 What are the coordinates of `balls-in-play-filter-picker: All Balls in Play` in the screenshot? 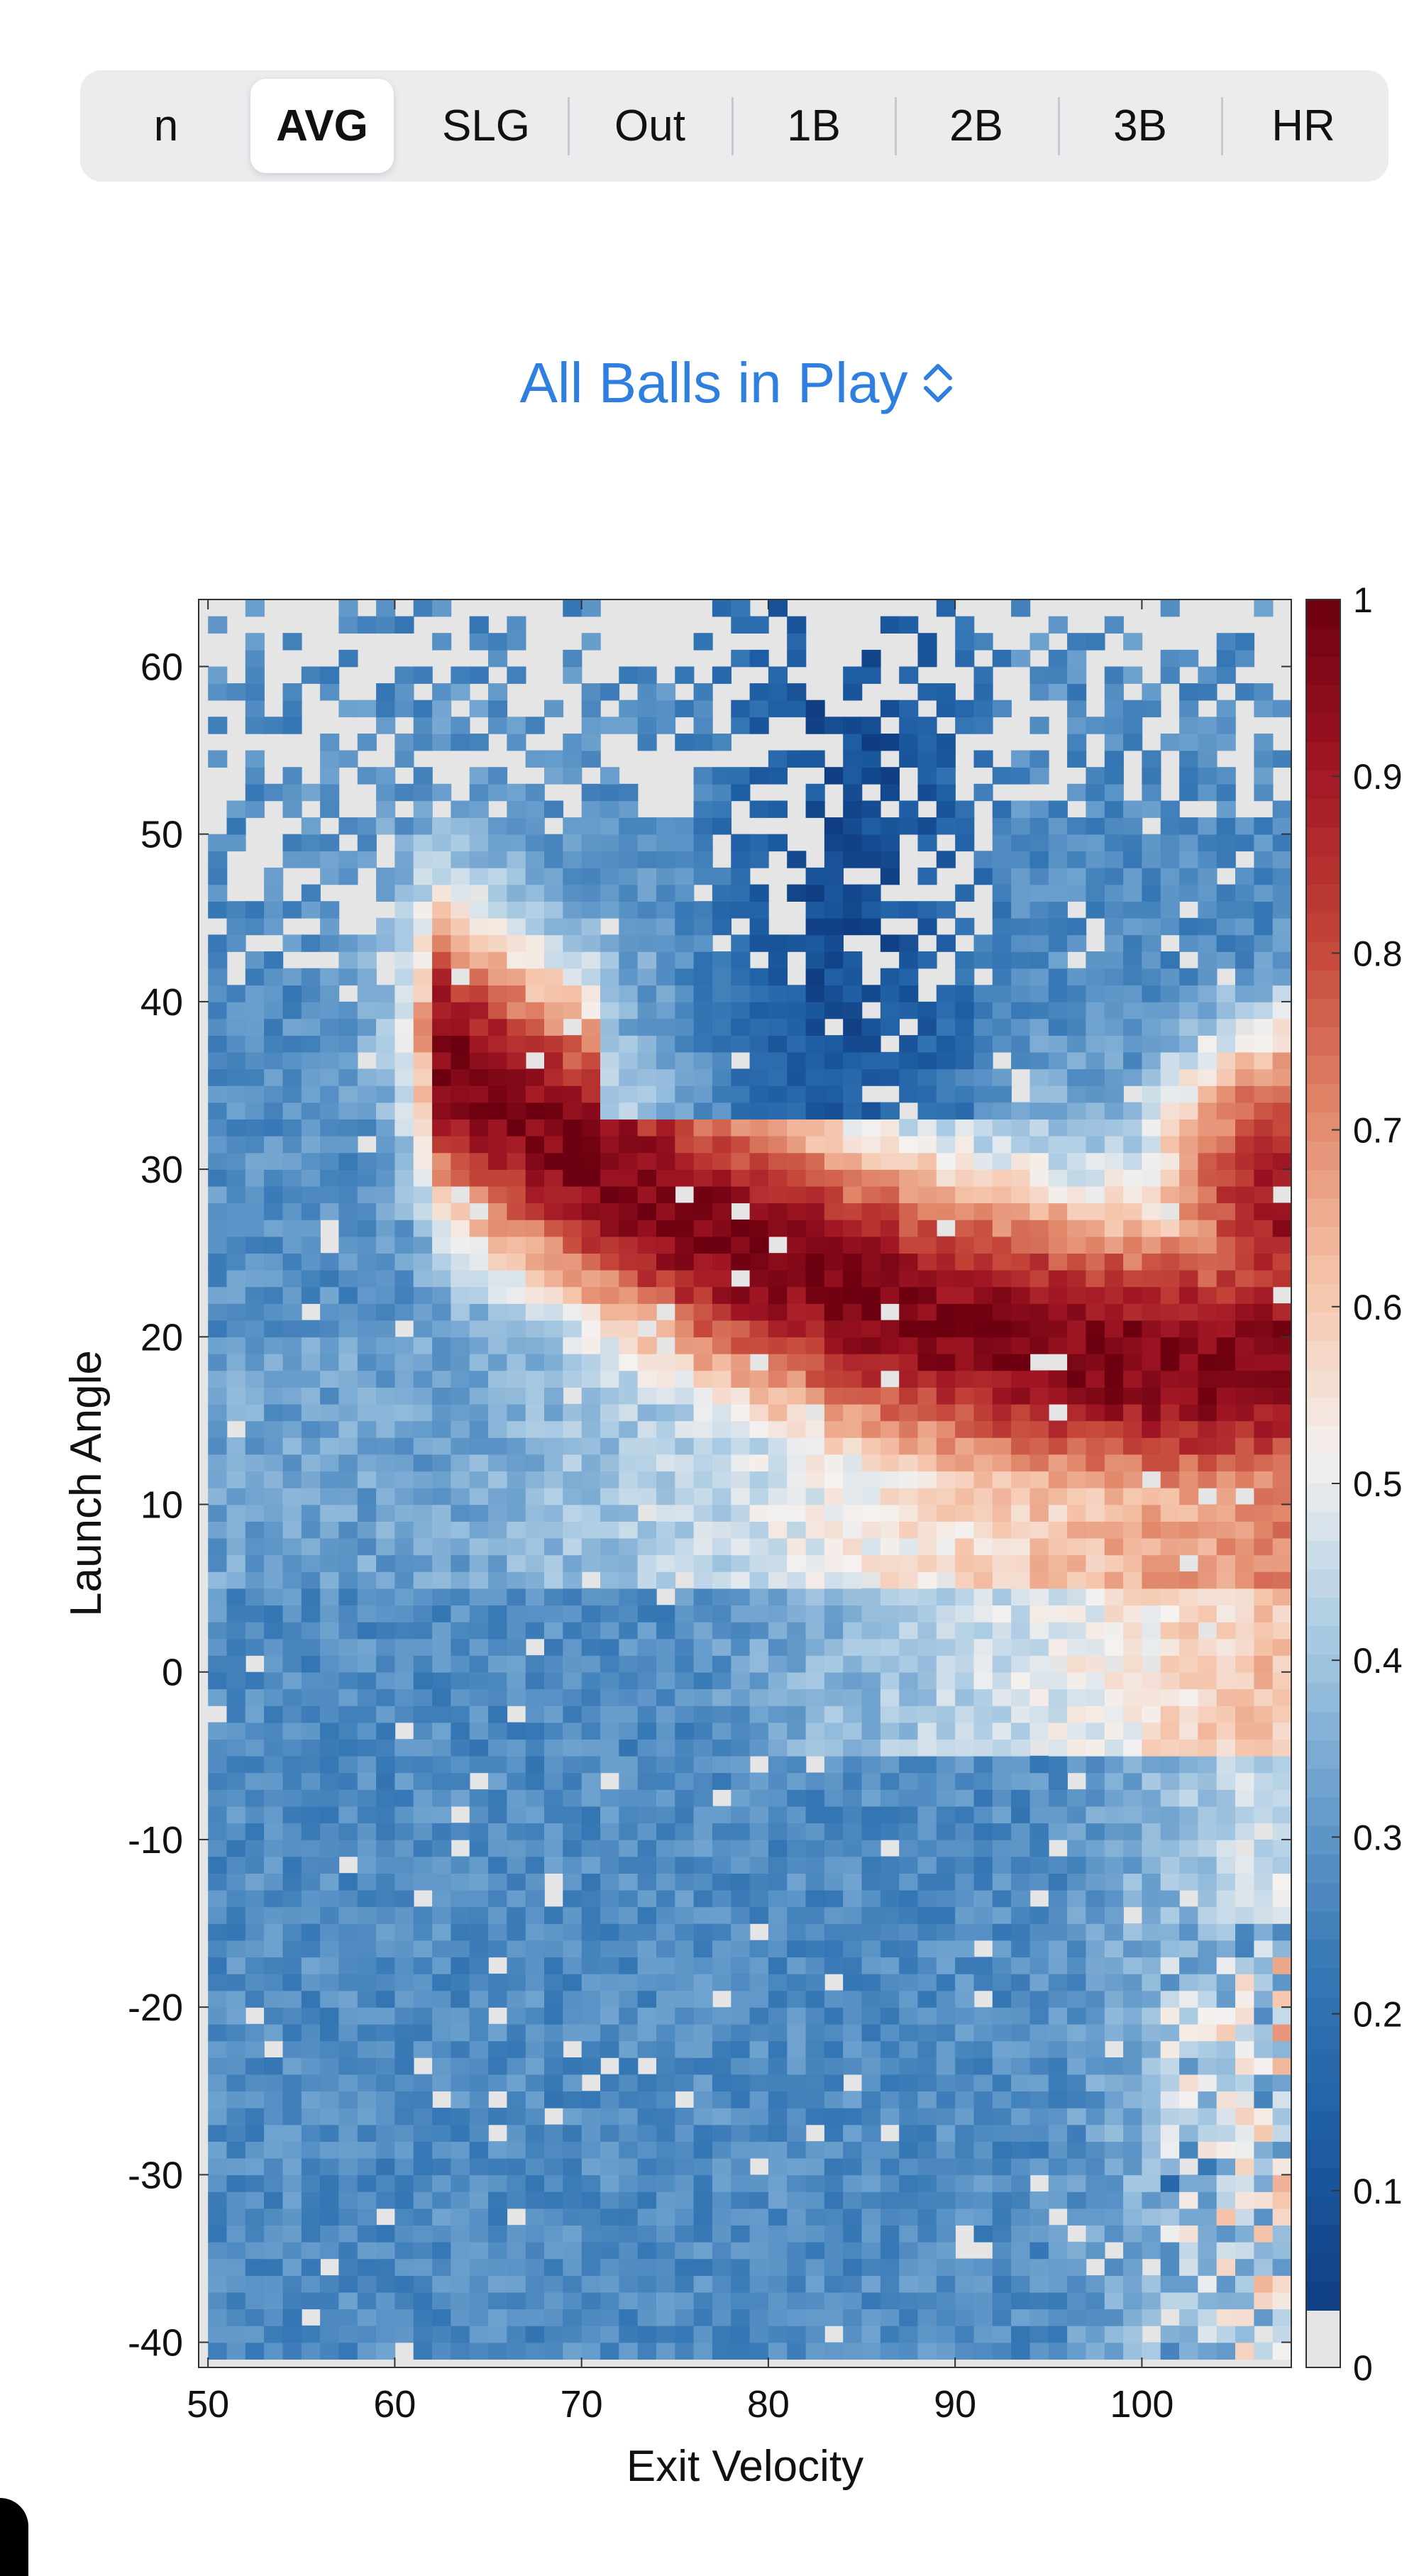 It's located at (738, 383).